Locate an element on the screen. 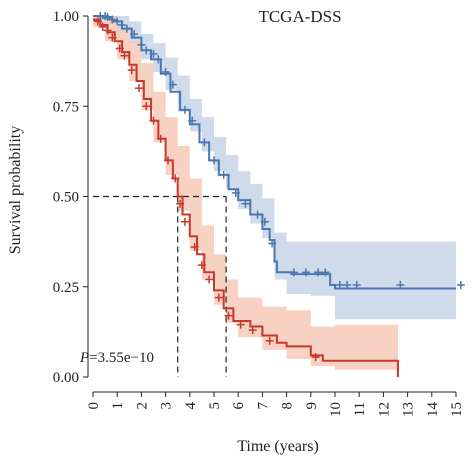 The width and height of the screenshot is (474, 464). x-tick-label: 7 is located at coordinates (263, 406).